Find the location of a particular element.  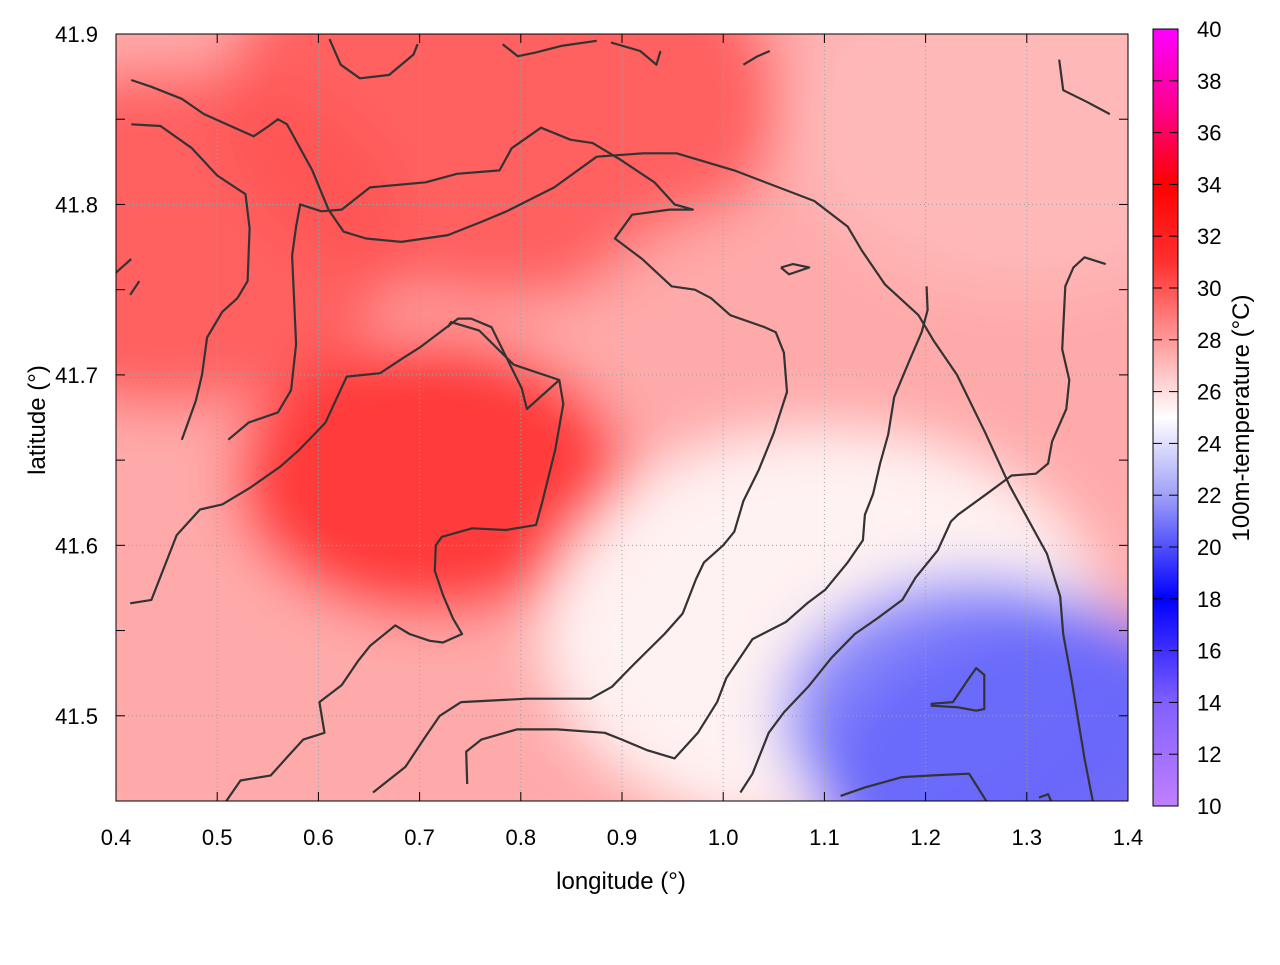

y-tick-label: 41.7 is located at coordinates (76, 375).